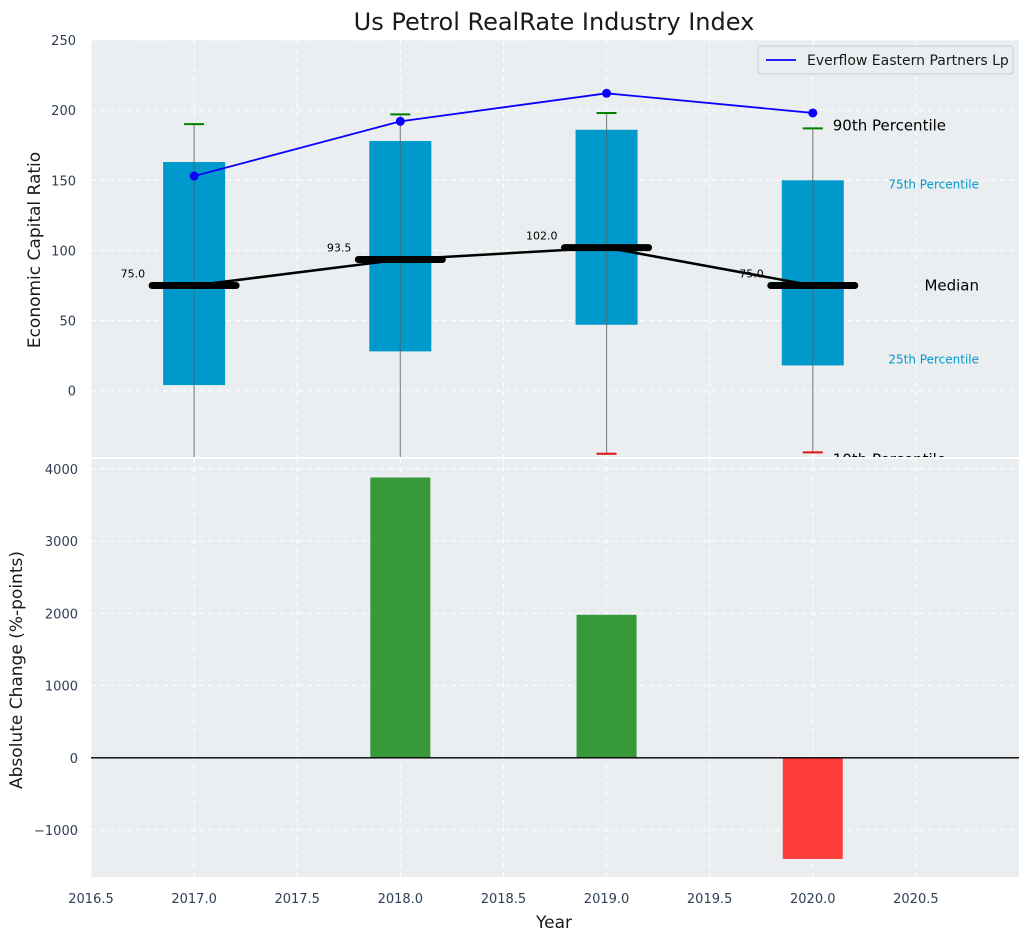 This screenshot has width=1029, height=940. I want to click on bar-negative-change, so click(812, 808).